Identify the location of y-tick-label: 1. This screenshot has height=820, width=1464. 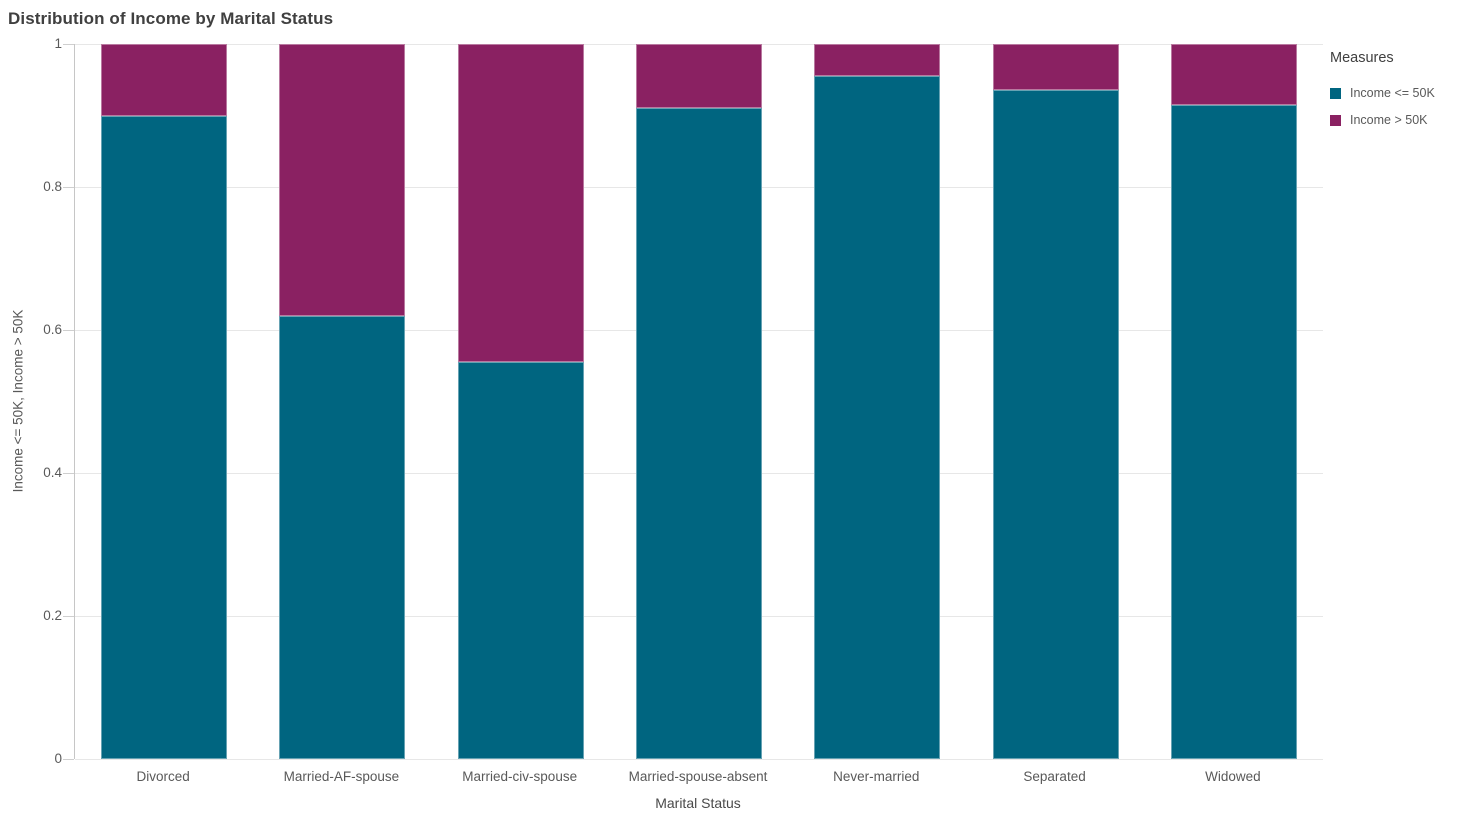
(58, 43).